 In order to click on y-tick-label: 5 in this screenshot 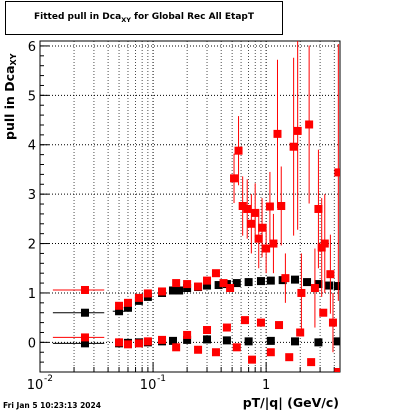, I will do `click(32, 96)`.